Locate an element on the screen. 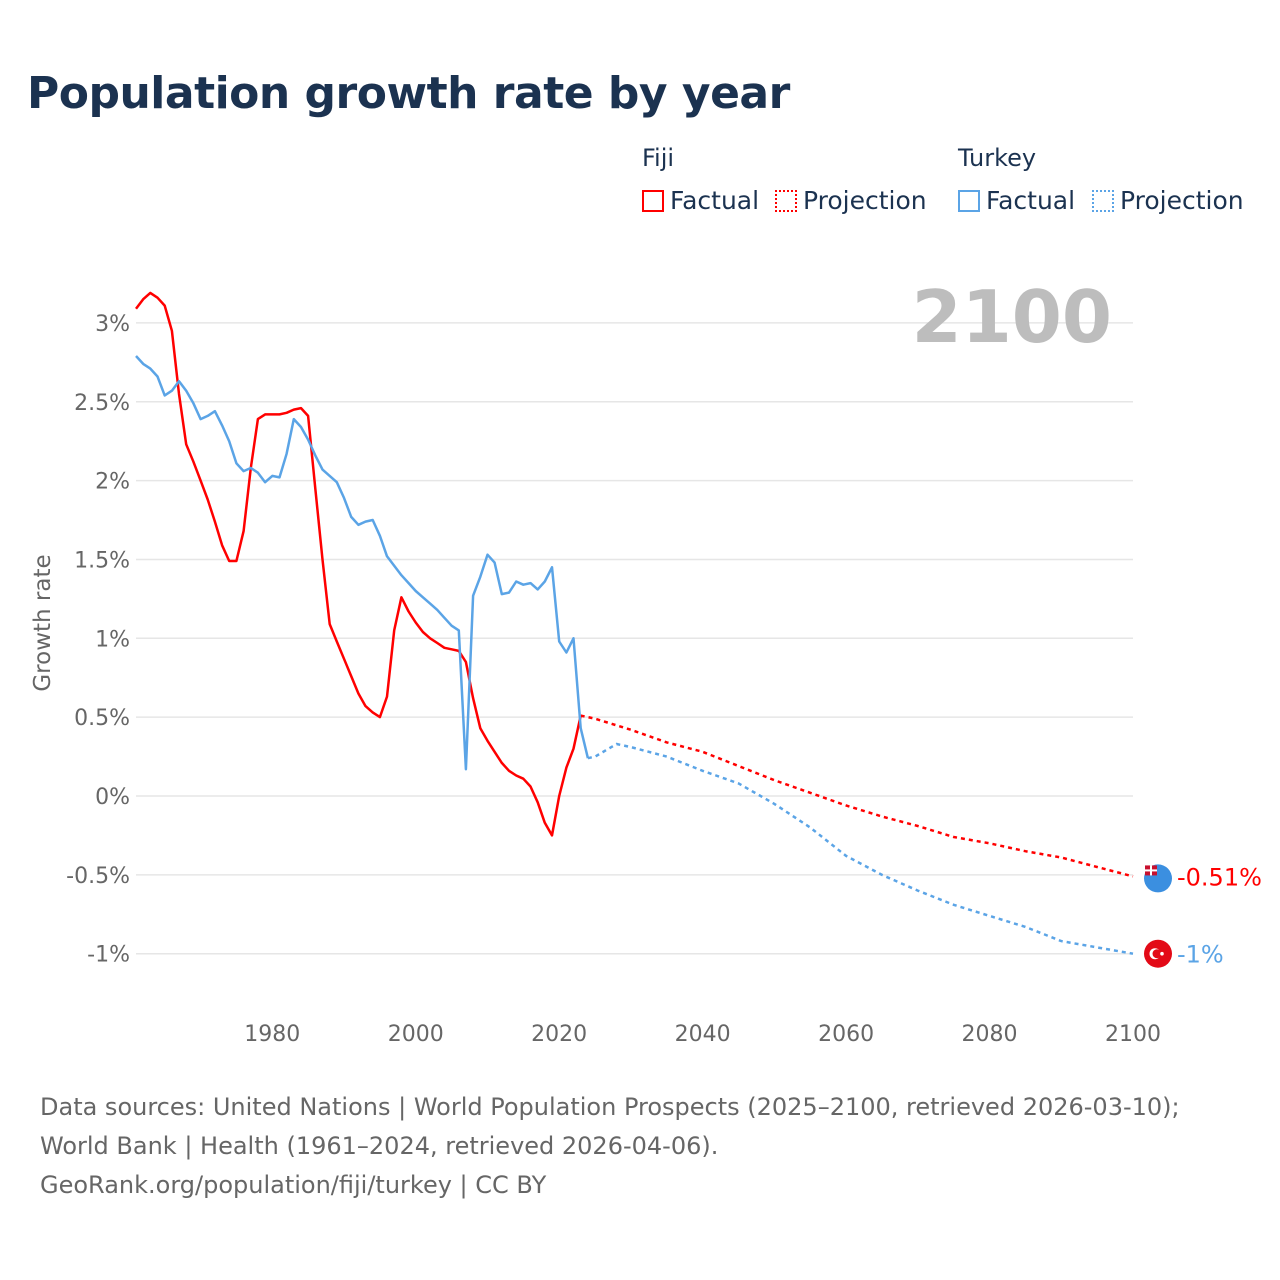 This screenshot has height=1280, width=1280. x-tick-label: 2060 is located at coordinates (846, 1034).